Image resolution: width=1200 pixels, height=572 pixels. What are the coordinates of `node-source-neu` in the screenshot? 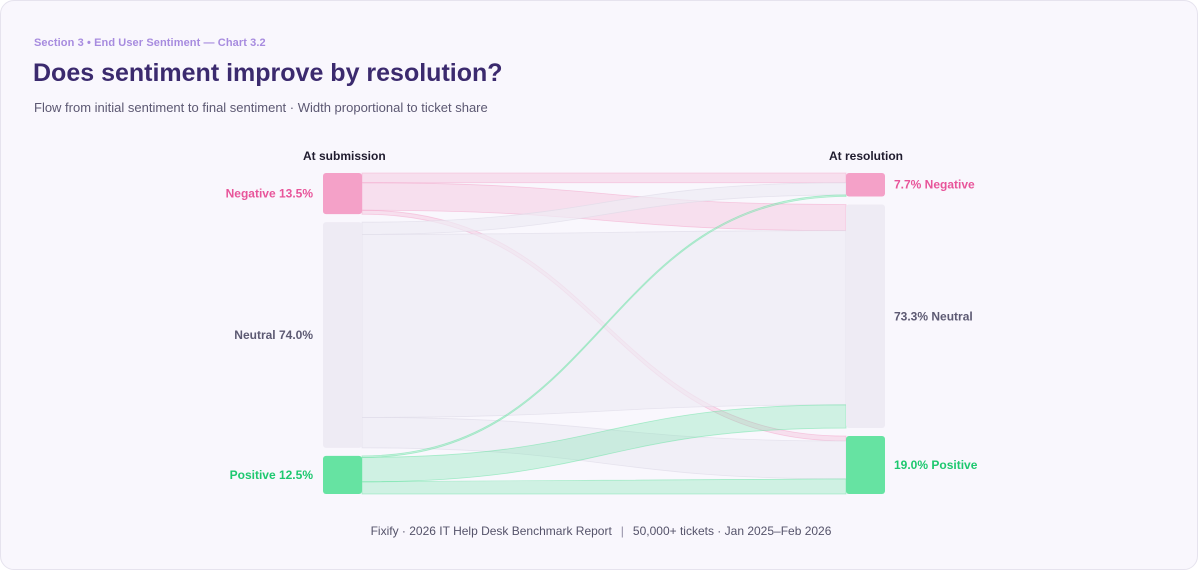 It's located at (342, 335).